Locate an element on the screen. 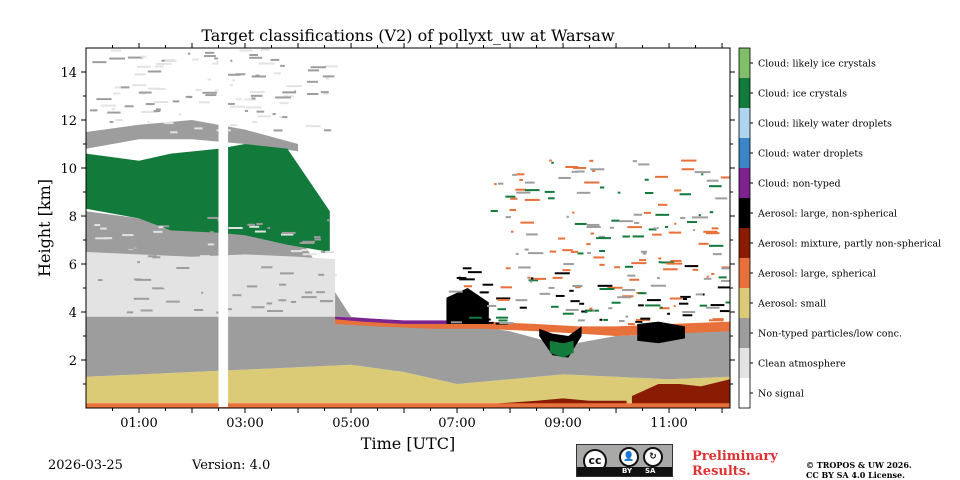  colorbar-label: Aerosol: mixture, partly non-spherical is located at coordinates (849, 244).